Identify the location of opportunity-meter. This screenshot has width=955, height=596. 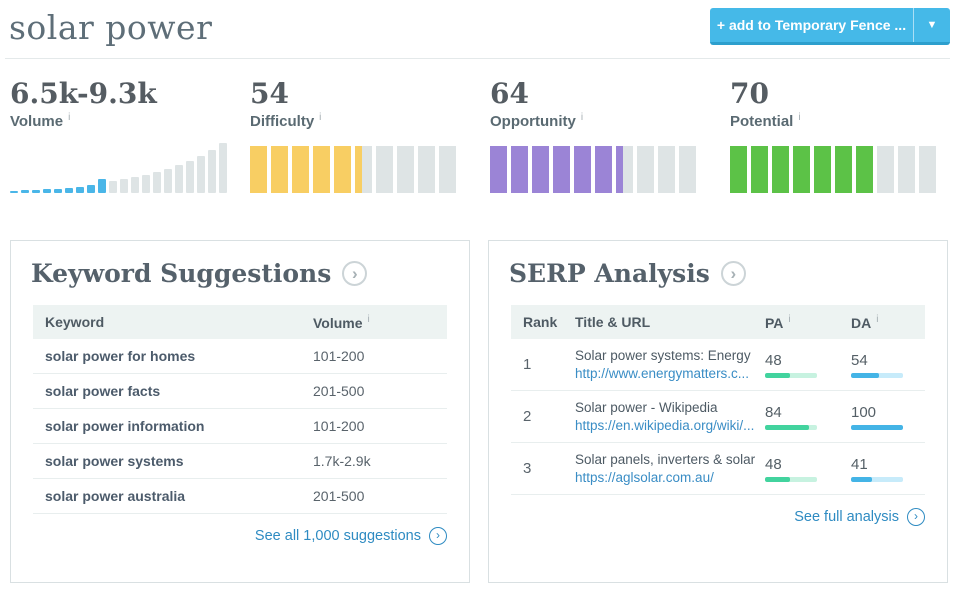
(602, 170).